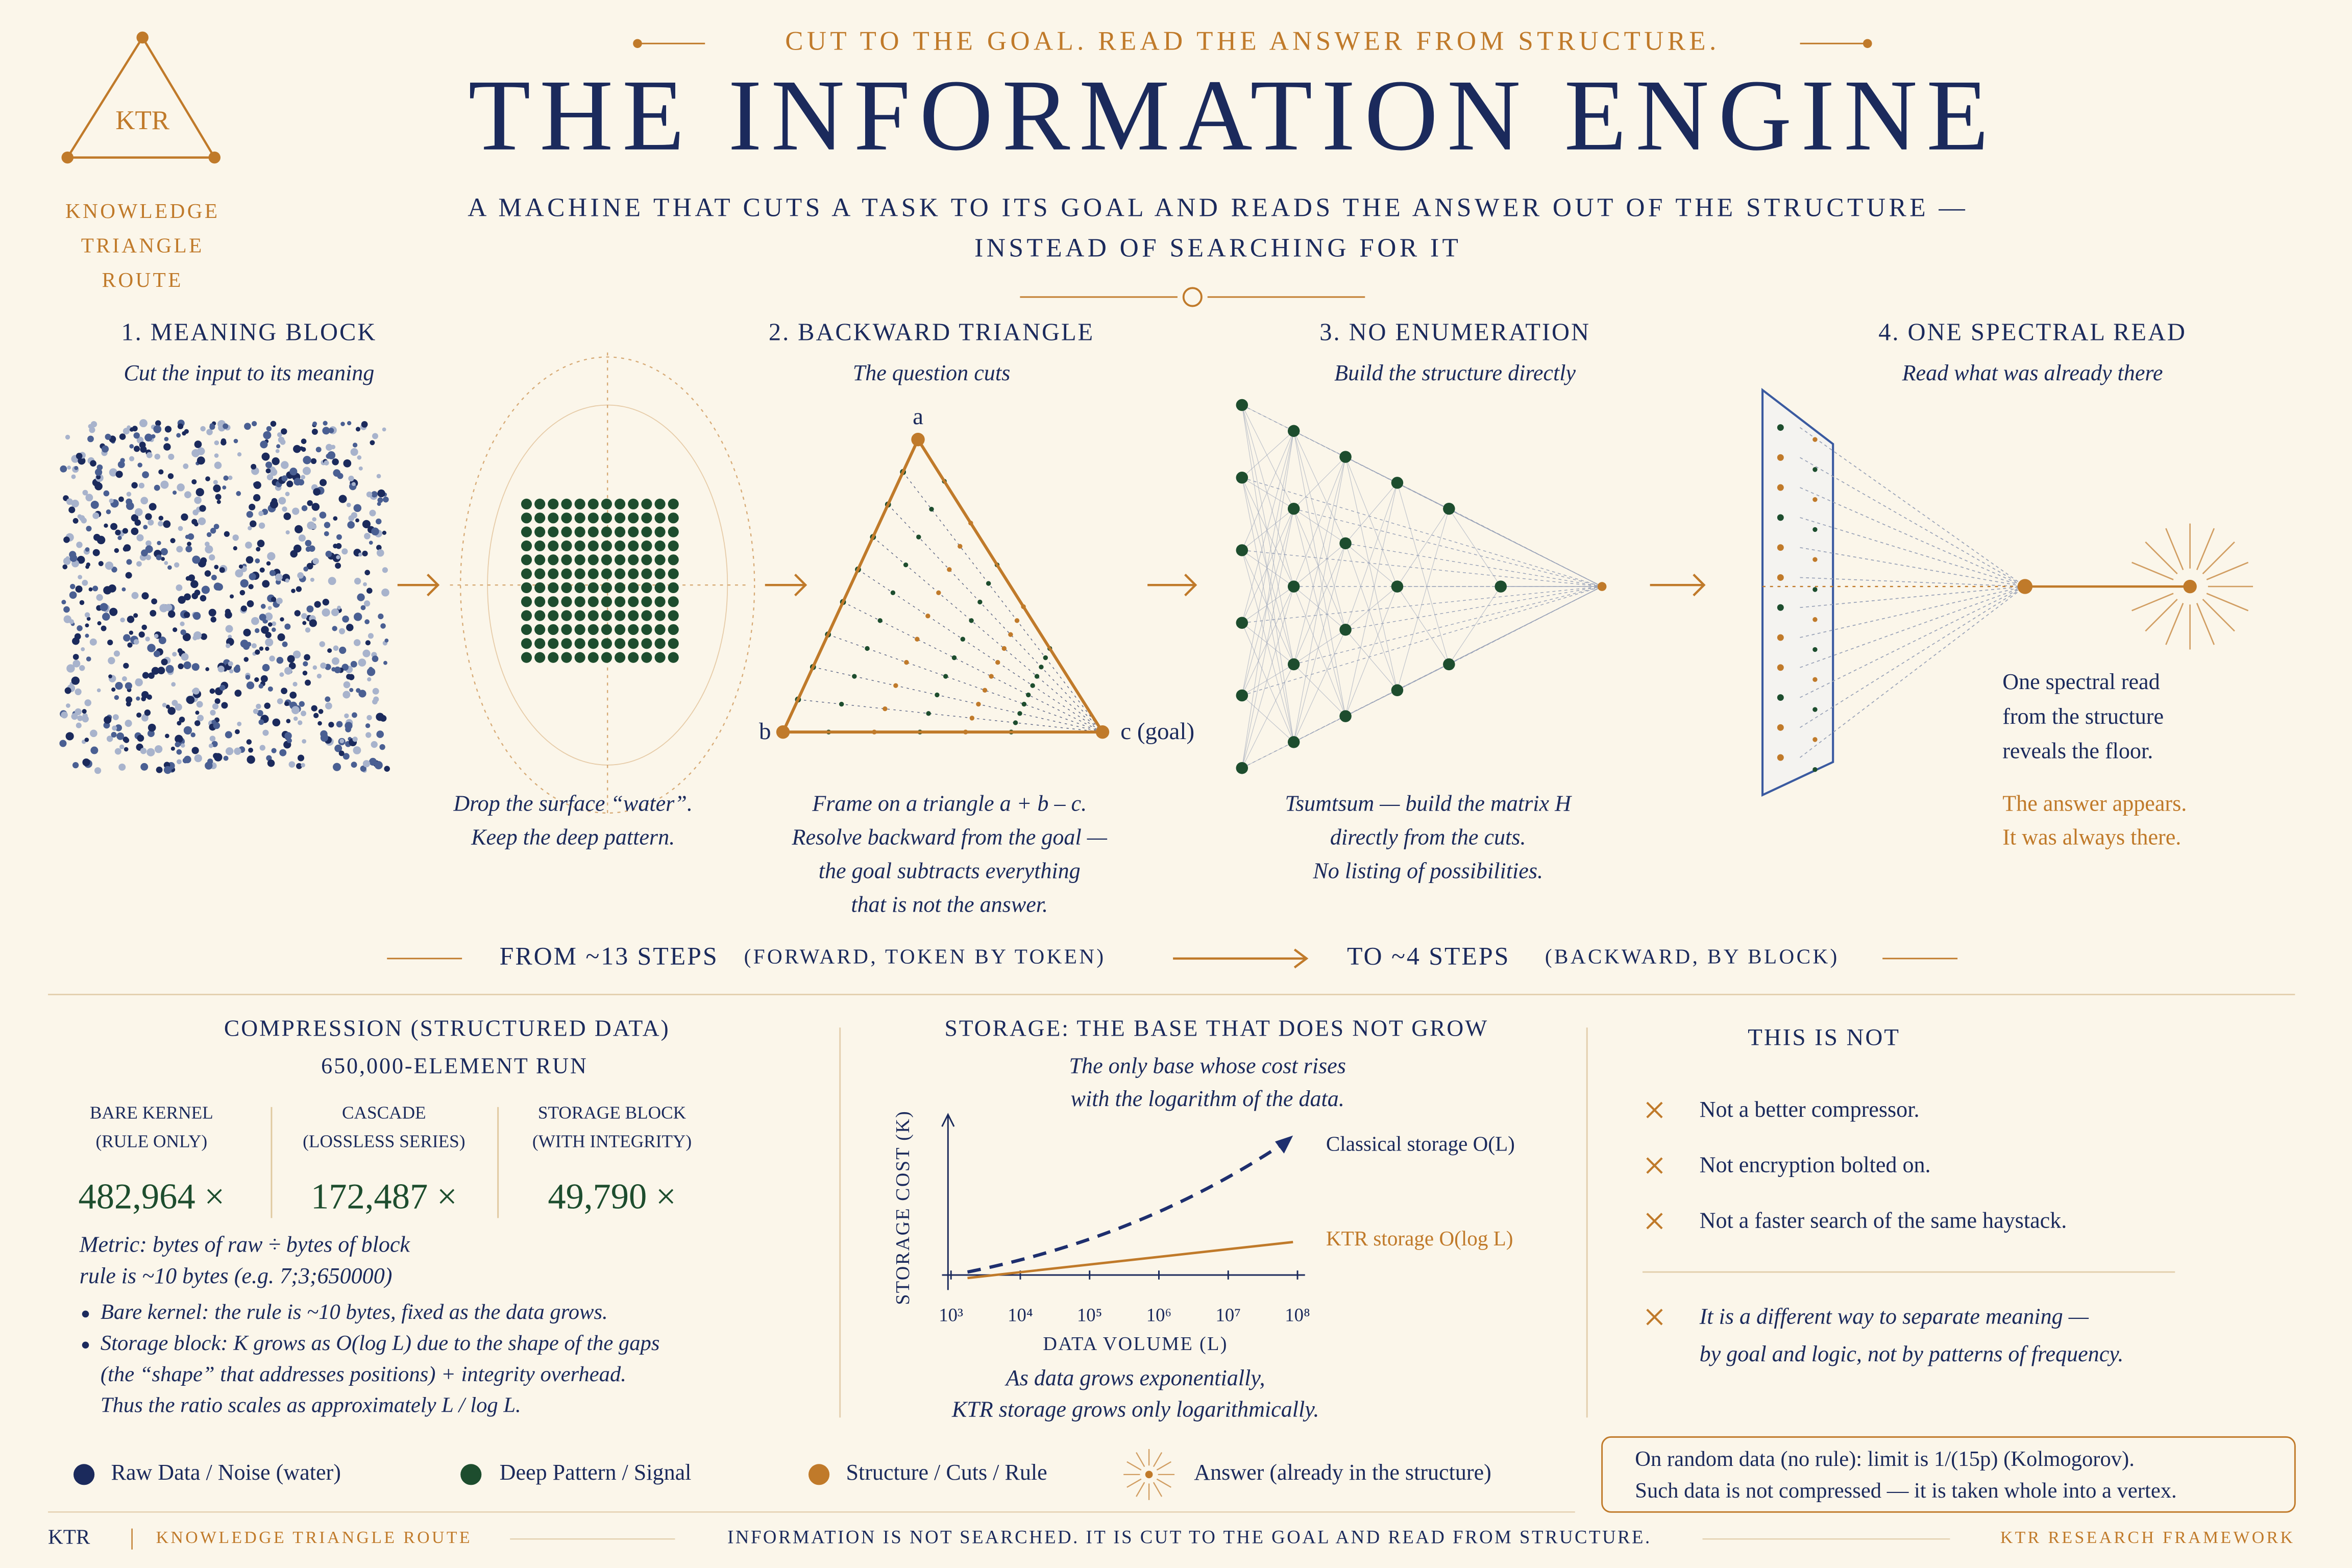  What do you see at coordinates (2077, 750) in the screenshot?
I see `step-caption: reveals the floor.` at bounding box center [2077, 750].